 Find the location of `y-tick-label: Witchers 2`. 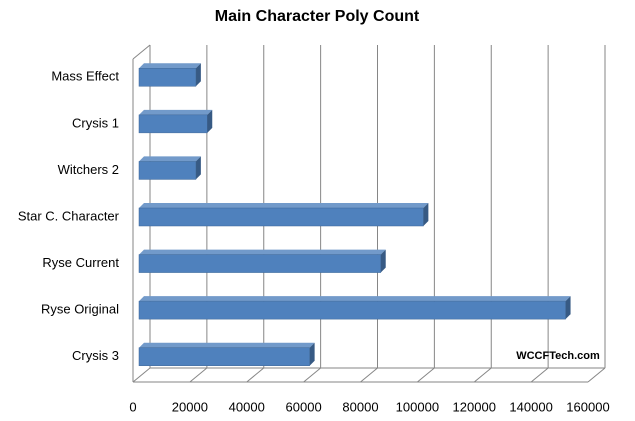

y-tick-label: Witchers 2 is located at coordinates (88, 169).